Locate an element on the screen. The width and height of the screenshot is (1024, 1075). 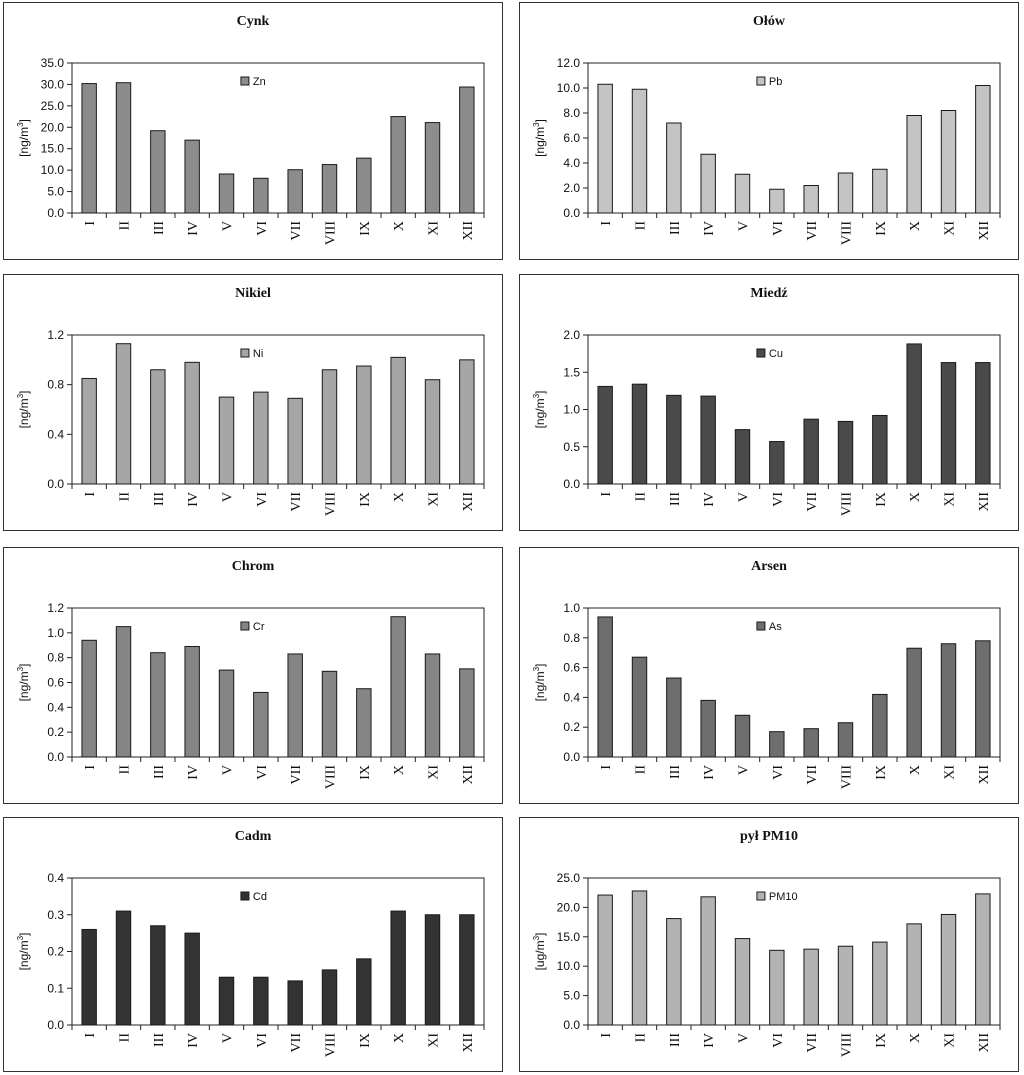
y-tick-label: 0.1 is located at coordinates (55, 988).